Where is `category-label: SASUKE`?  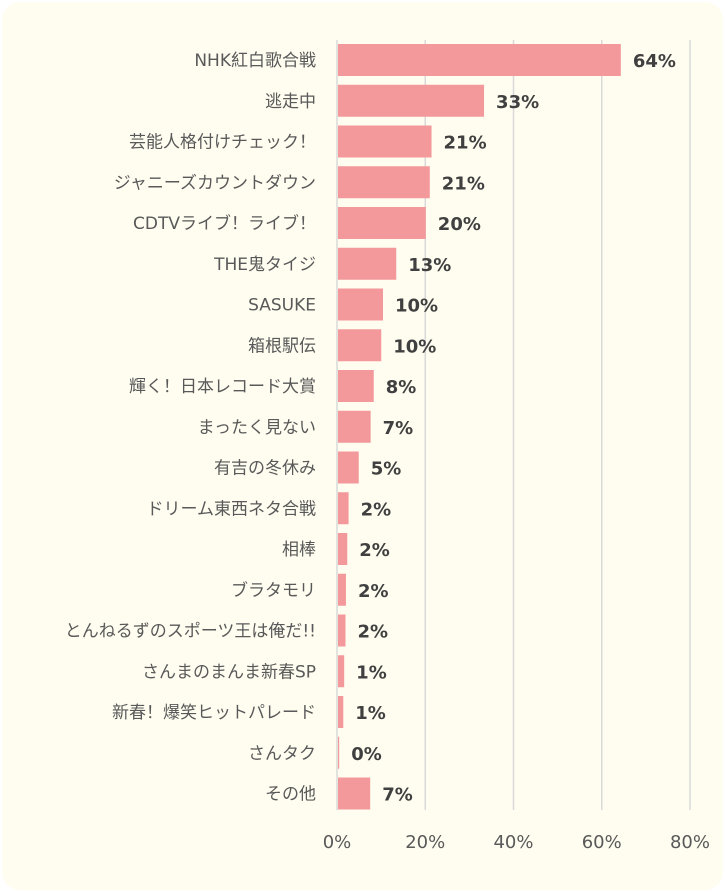 category-label: SASUKE is located at coordinates (282, 306).